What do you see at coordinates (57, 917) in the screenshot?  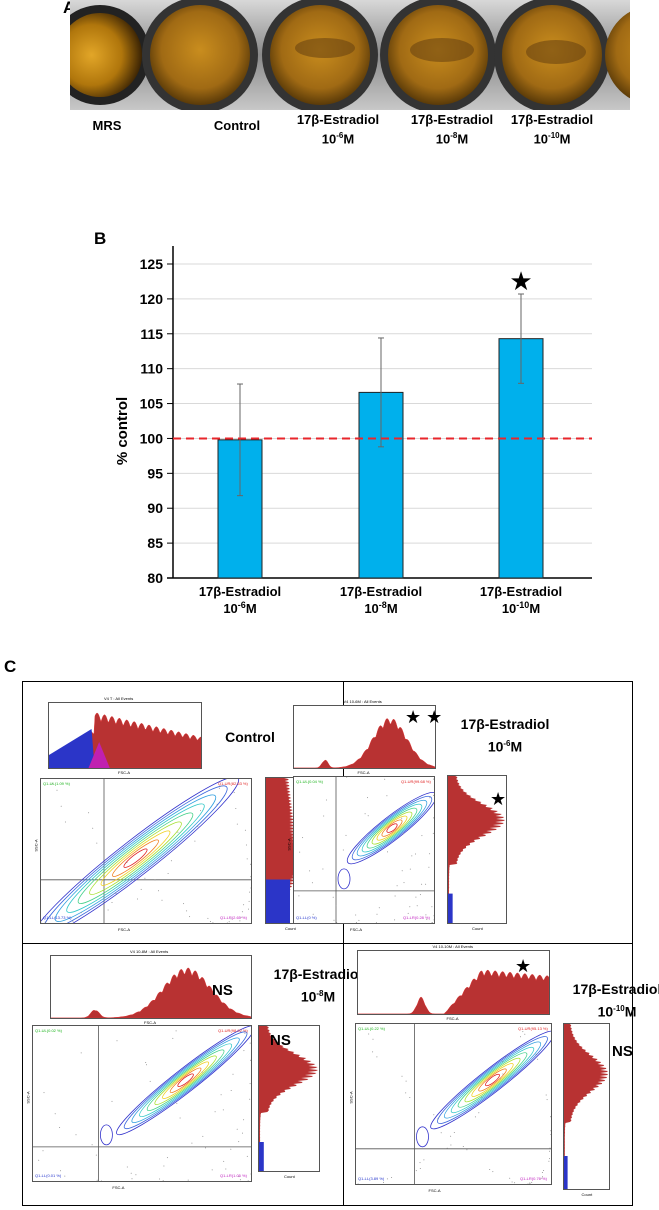 I see `quadrant-ll-label: Q1-LL(13.73 %)` at bounding box center [57, 917].